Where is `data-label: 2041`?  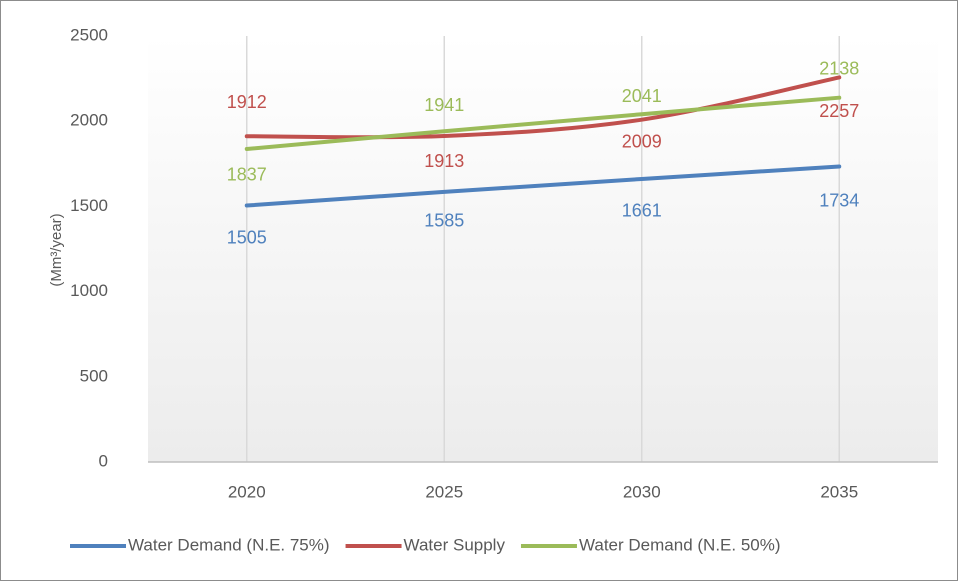 data-label: 2041 is located at coordinates (642, 96).